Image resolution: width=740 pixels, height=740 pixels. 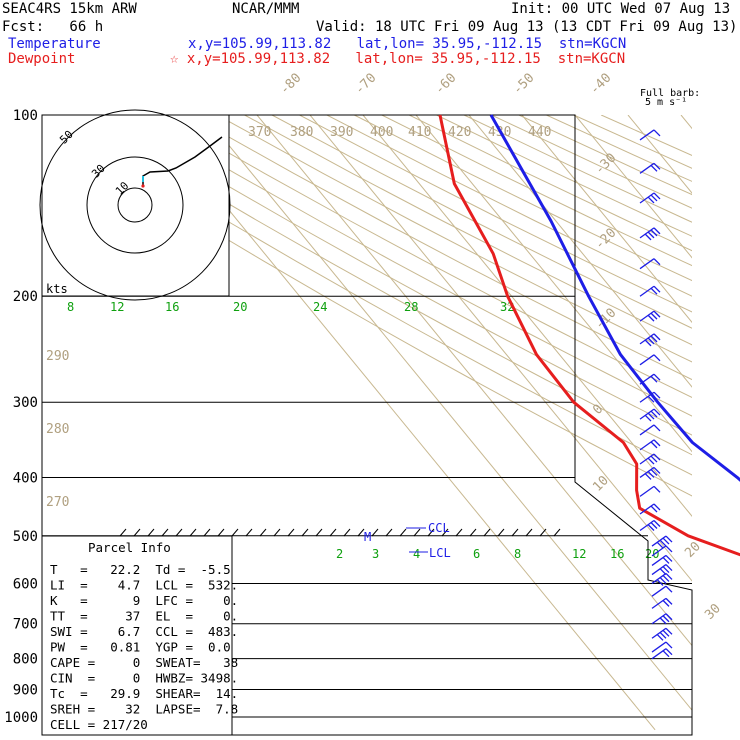 I want to click on mixing-ratio-label: 6, so click(x=476, y=554).